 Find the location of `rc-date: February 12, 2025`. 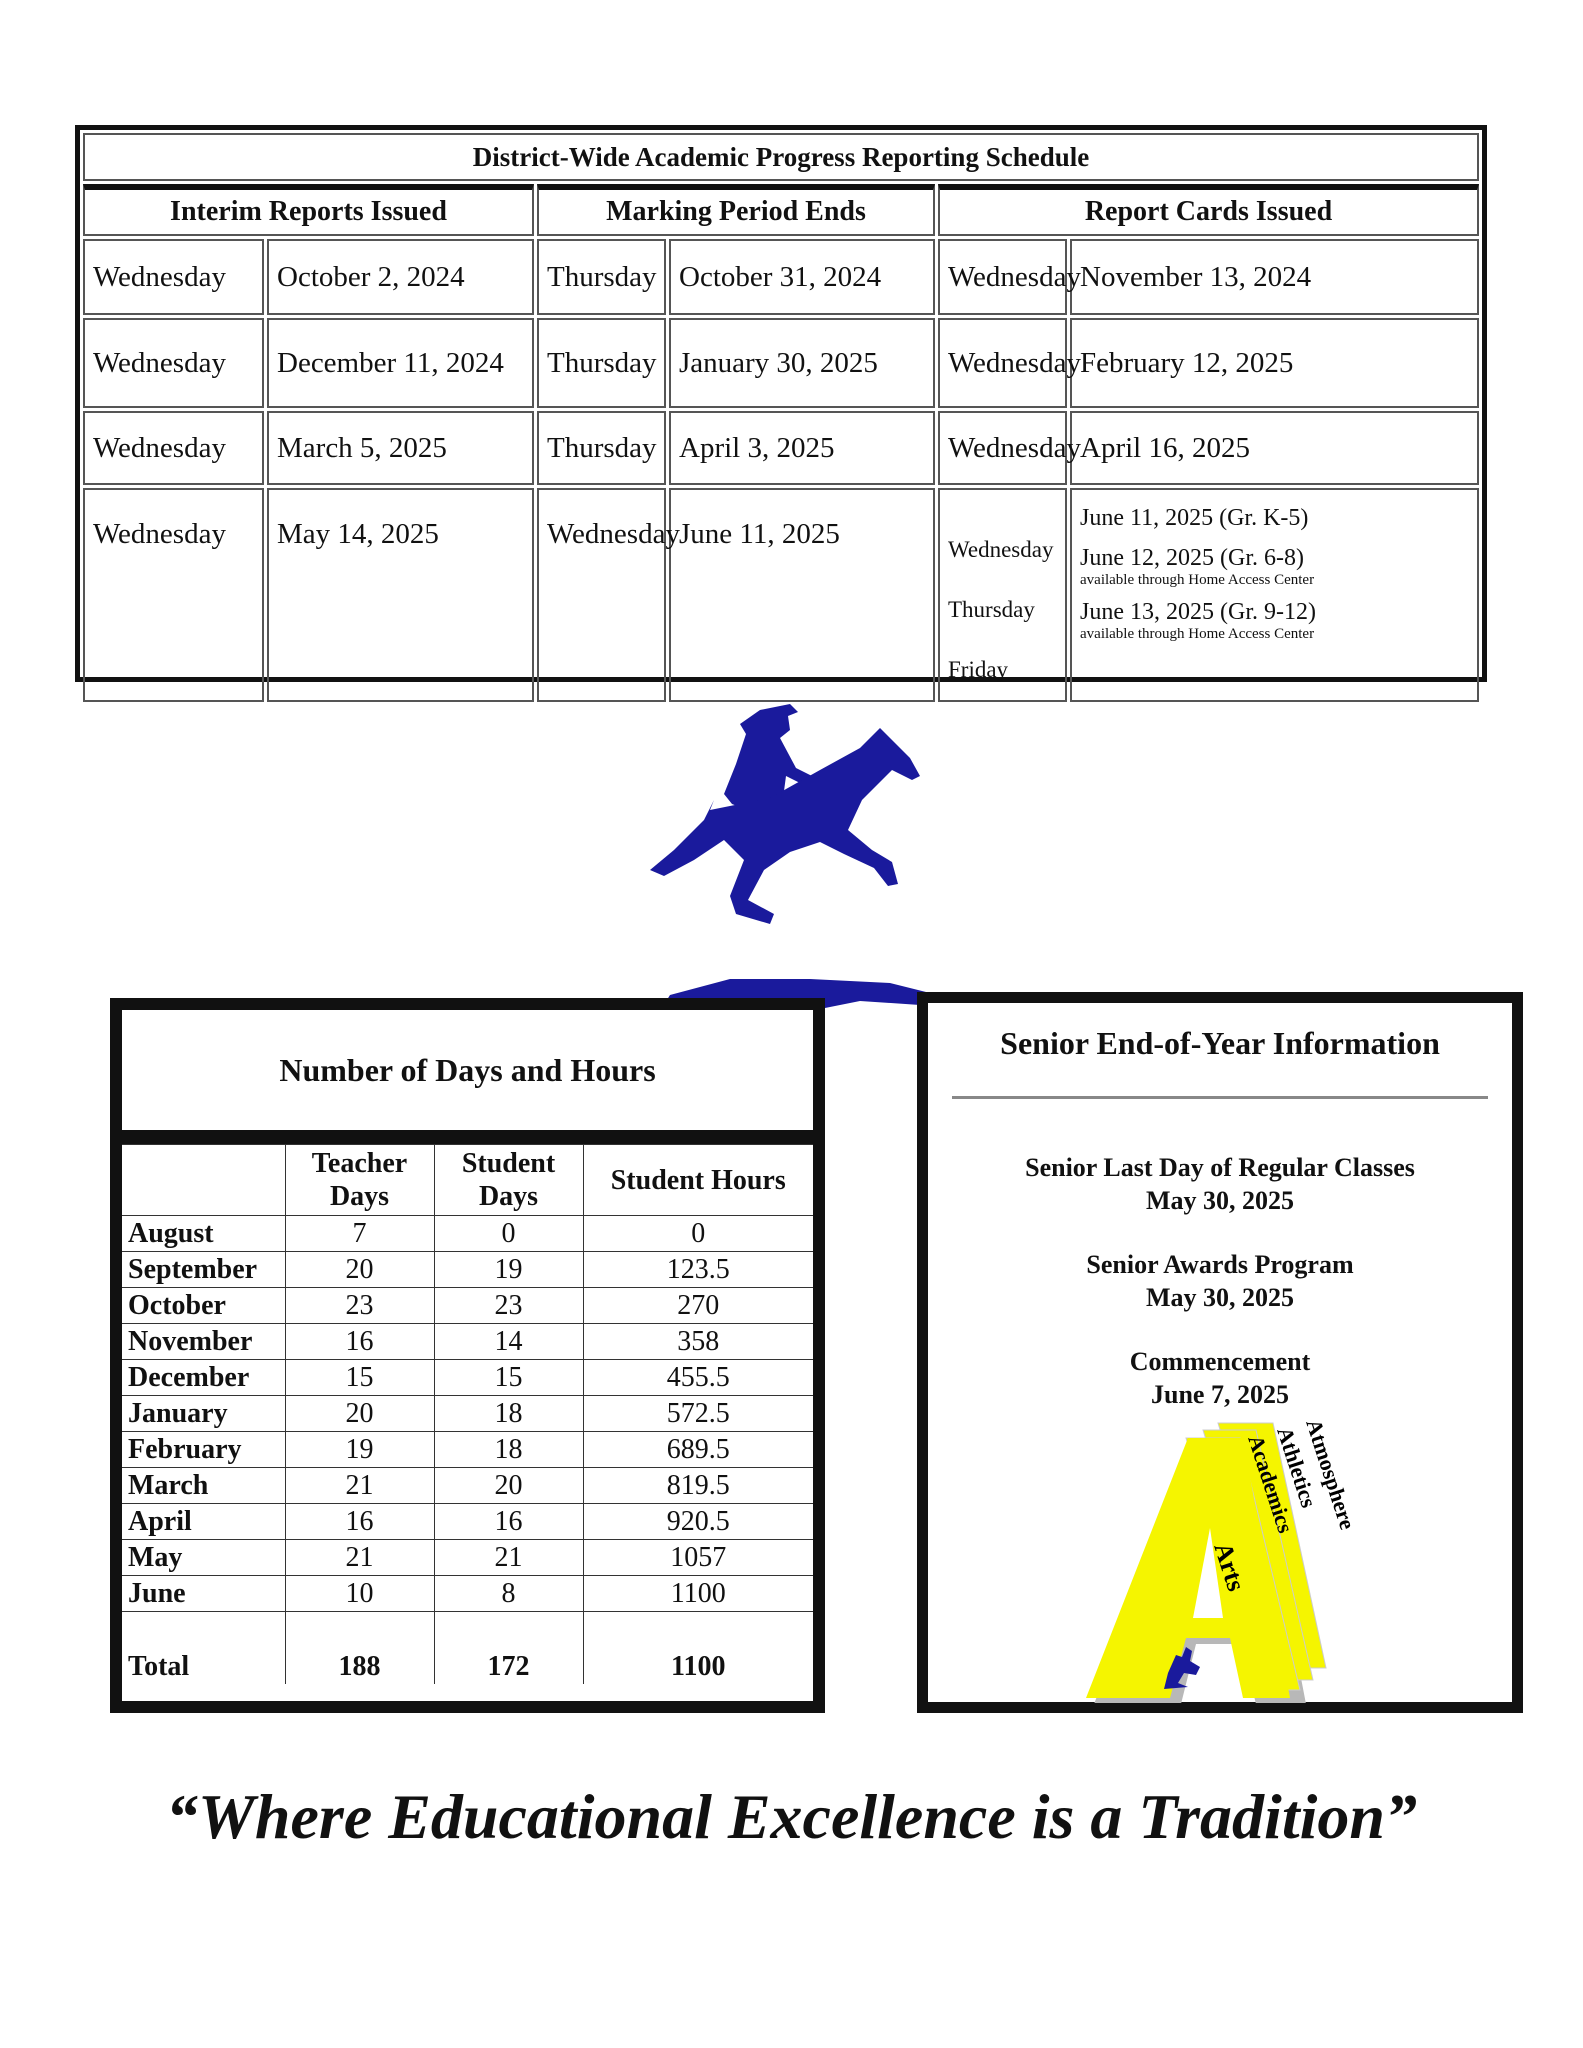

rc-date: February 12, 2025 is located at coordinates (1274, 363).